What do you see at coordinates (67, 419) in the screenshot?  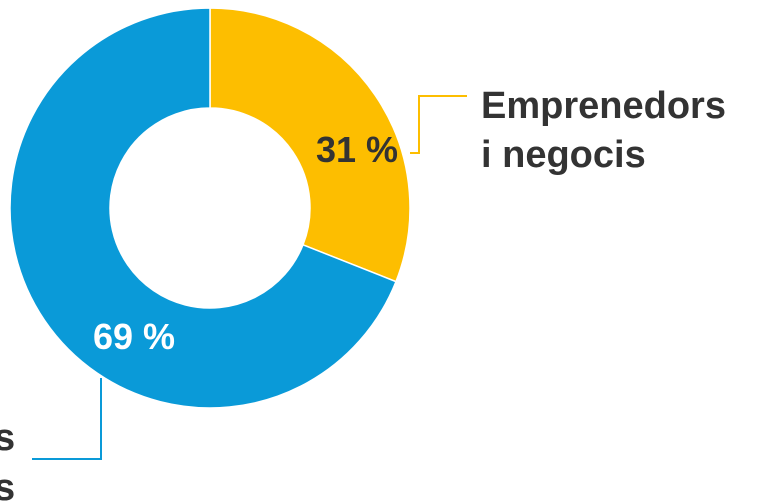 I see `leader-line-other` at bounding box center [67, 419].